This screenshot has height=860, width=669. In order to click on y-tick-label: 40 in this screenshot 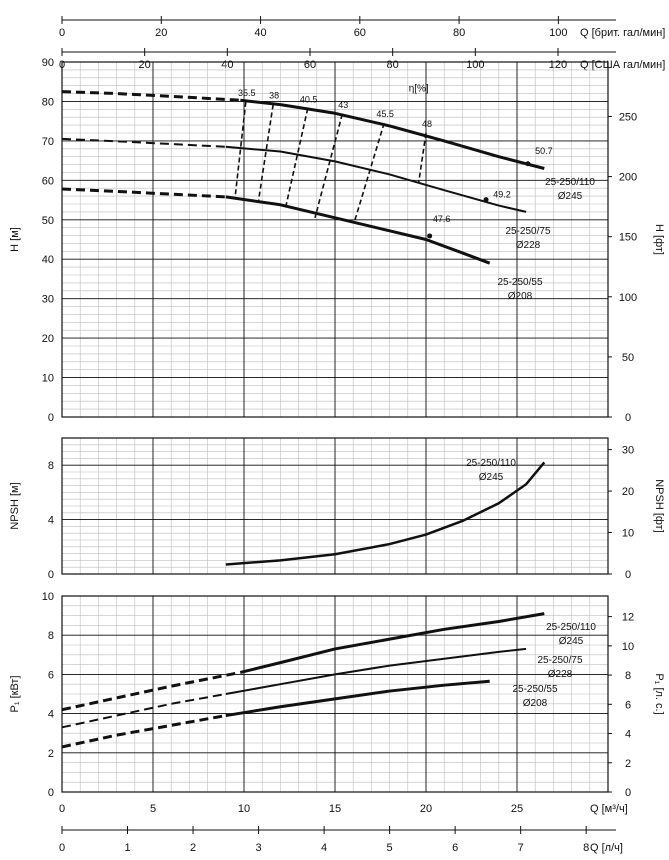, I will do `click(48, 260)`.